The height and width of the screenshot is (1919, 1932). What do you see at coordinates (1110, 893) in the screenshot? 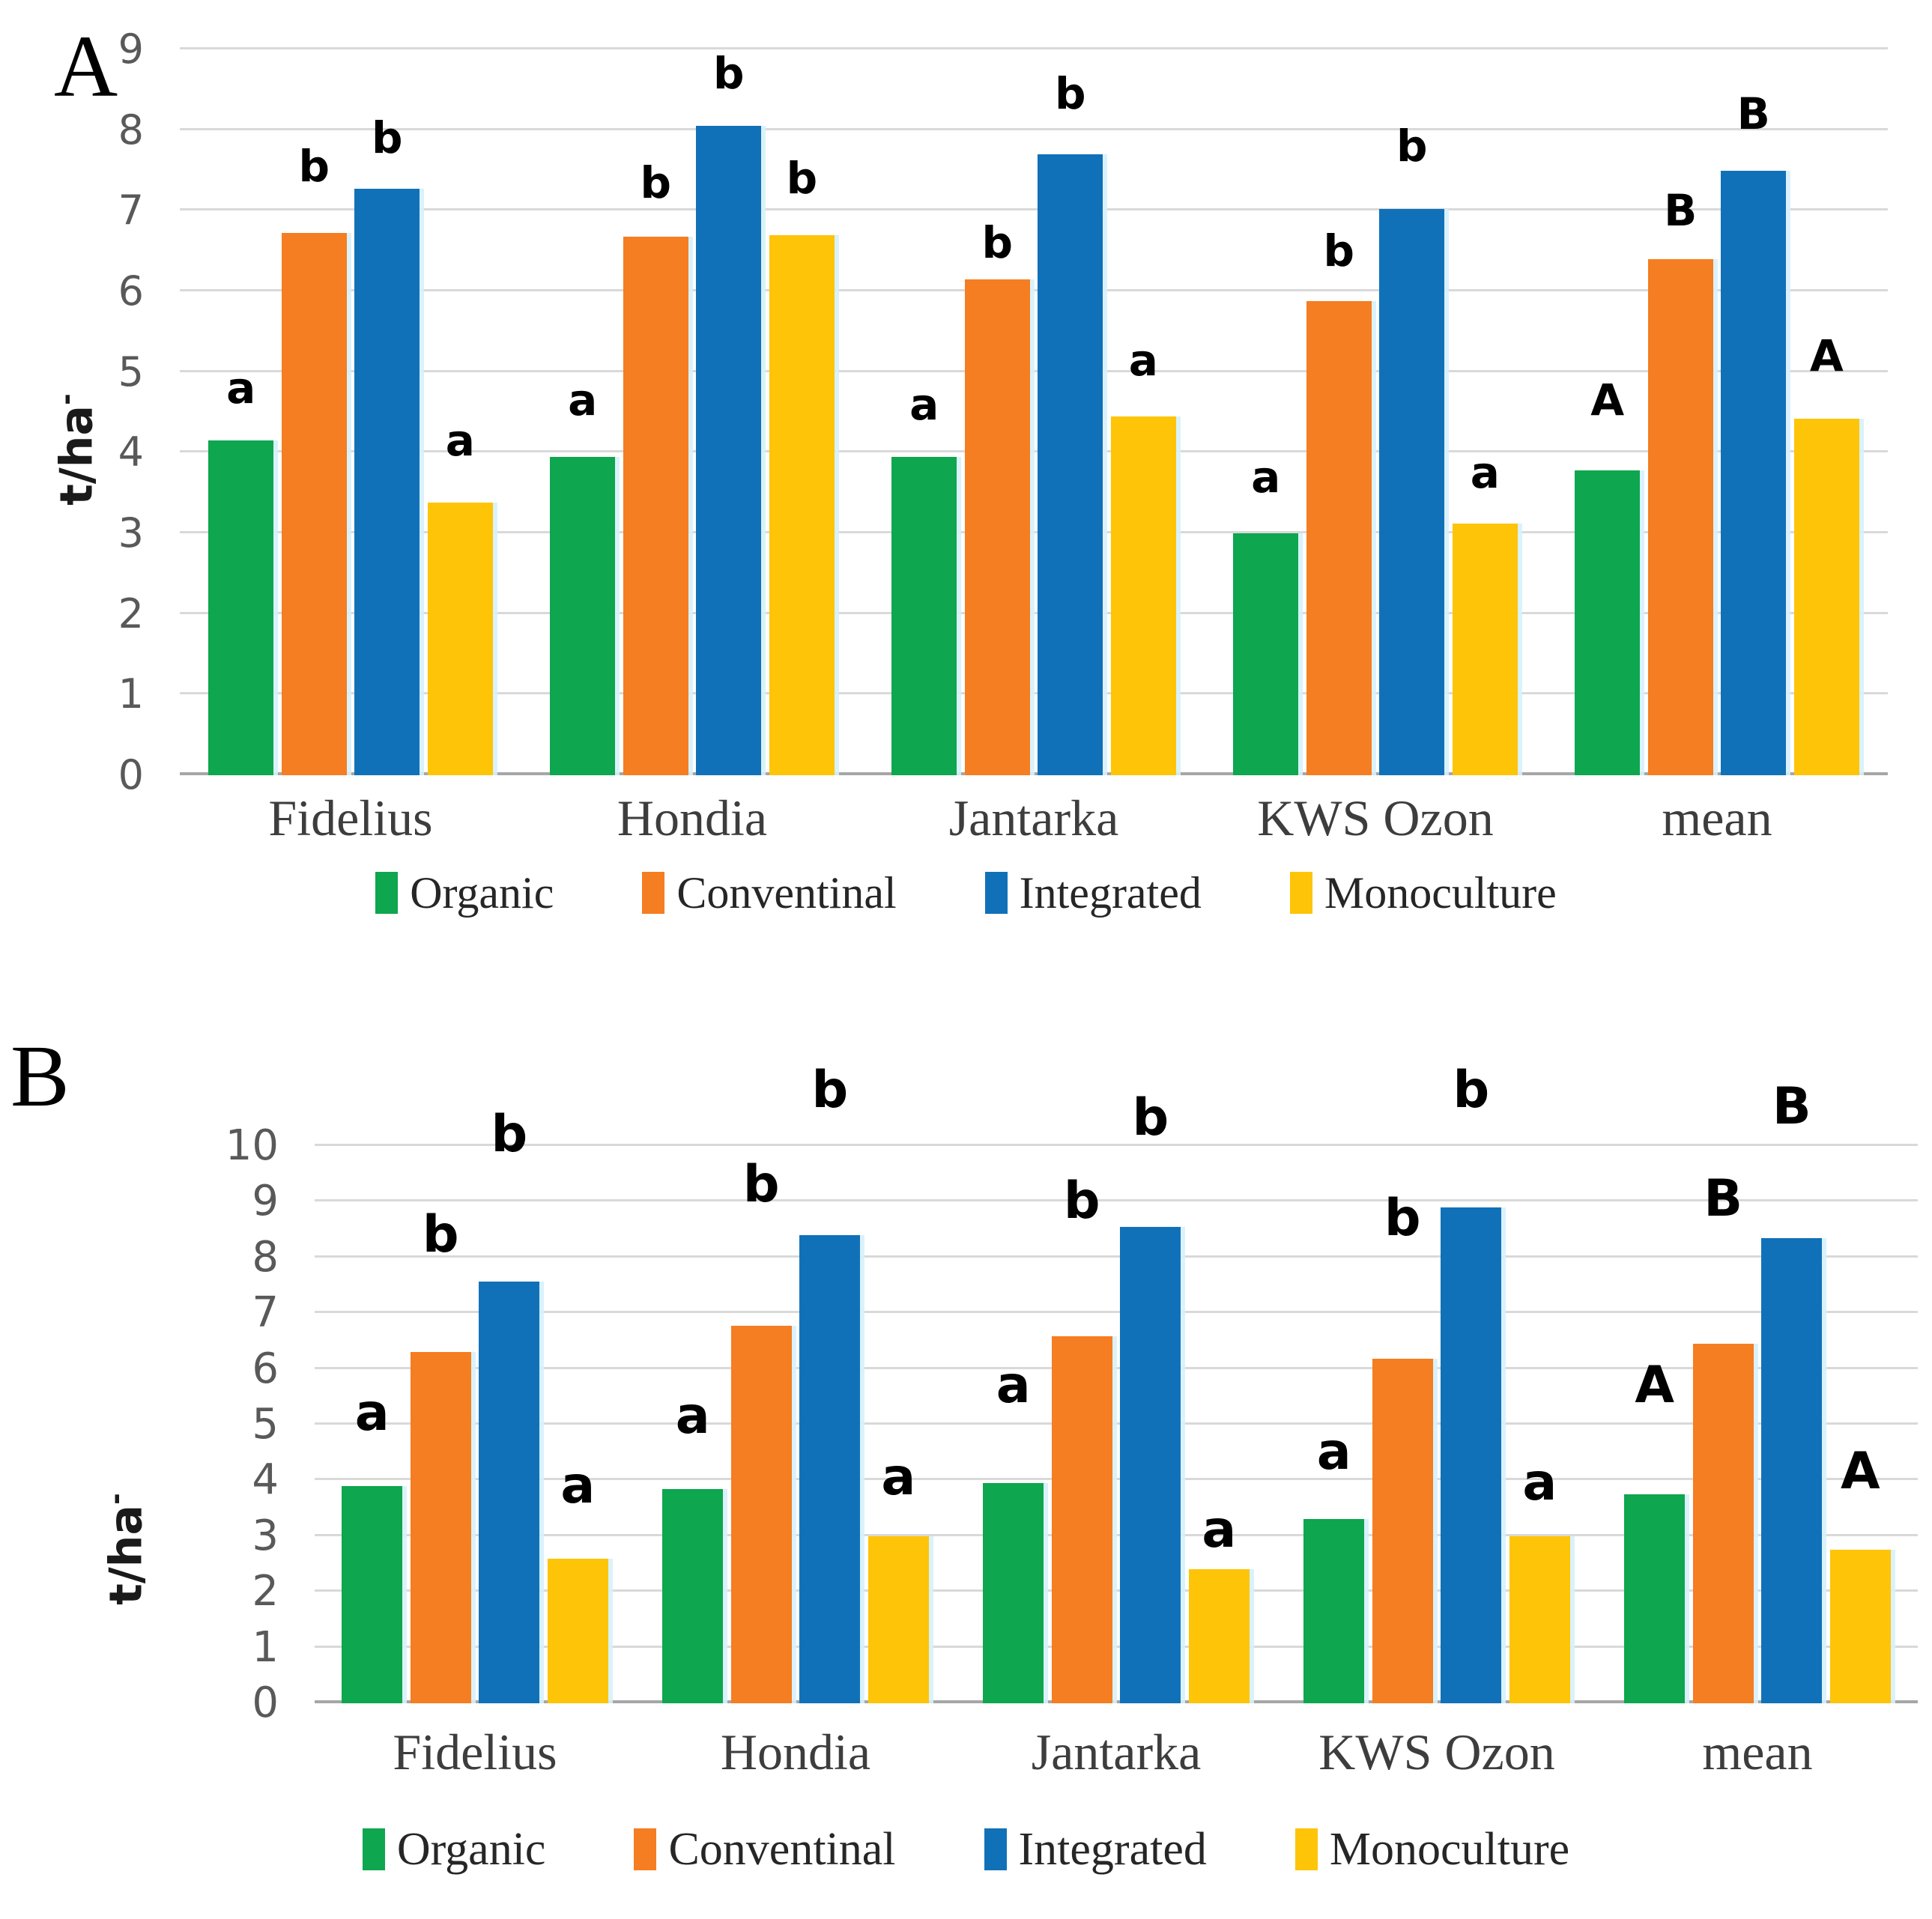
I see `legend-label: Integrated` at bounding box center [1110, 893].